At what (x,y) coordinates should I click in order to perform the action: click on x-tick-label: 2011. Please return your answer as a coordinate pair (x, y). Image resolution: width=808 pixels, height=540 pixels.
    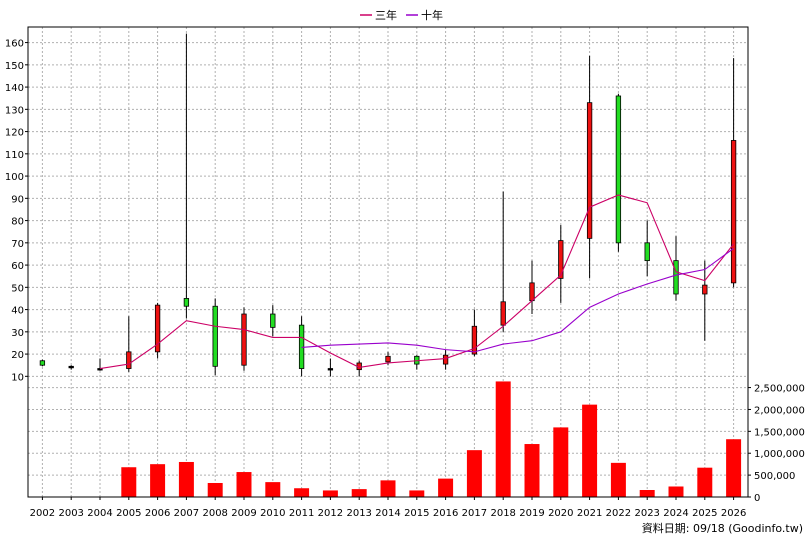
    Looking at the image, I should click on (301, 513).